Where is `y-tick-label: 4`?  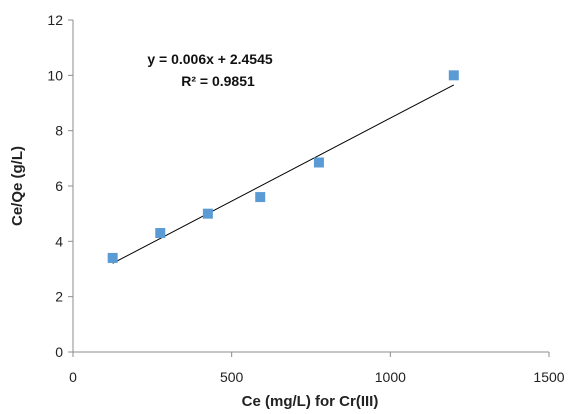
y-tick-label: 4 is located at coordinates (59, 241).